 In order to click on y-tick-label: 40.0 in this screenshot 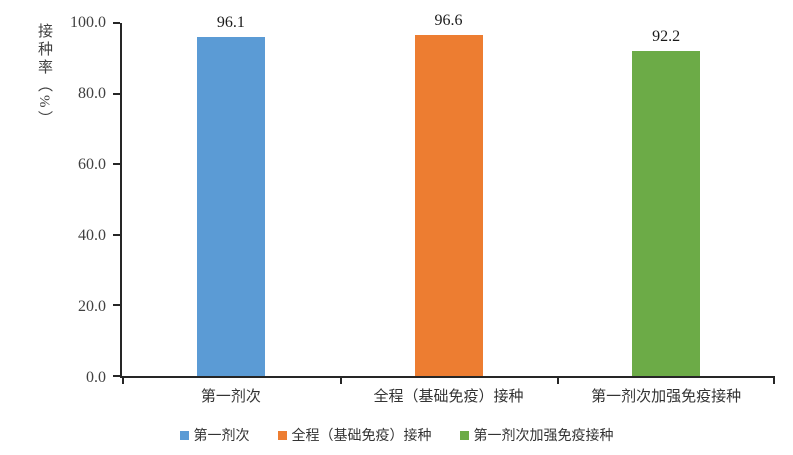, I will do `click(92, 235)`.